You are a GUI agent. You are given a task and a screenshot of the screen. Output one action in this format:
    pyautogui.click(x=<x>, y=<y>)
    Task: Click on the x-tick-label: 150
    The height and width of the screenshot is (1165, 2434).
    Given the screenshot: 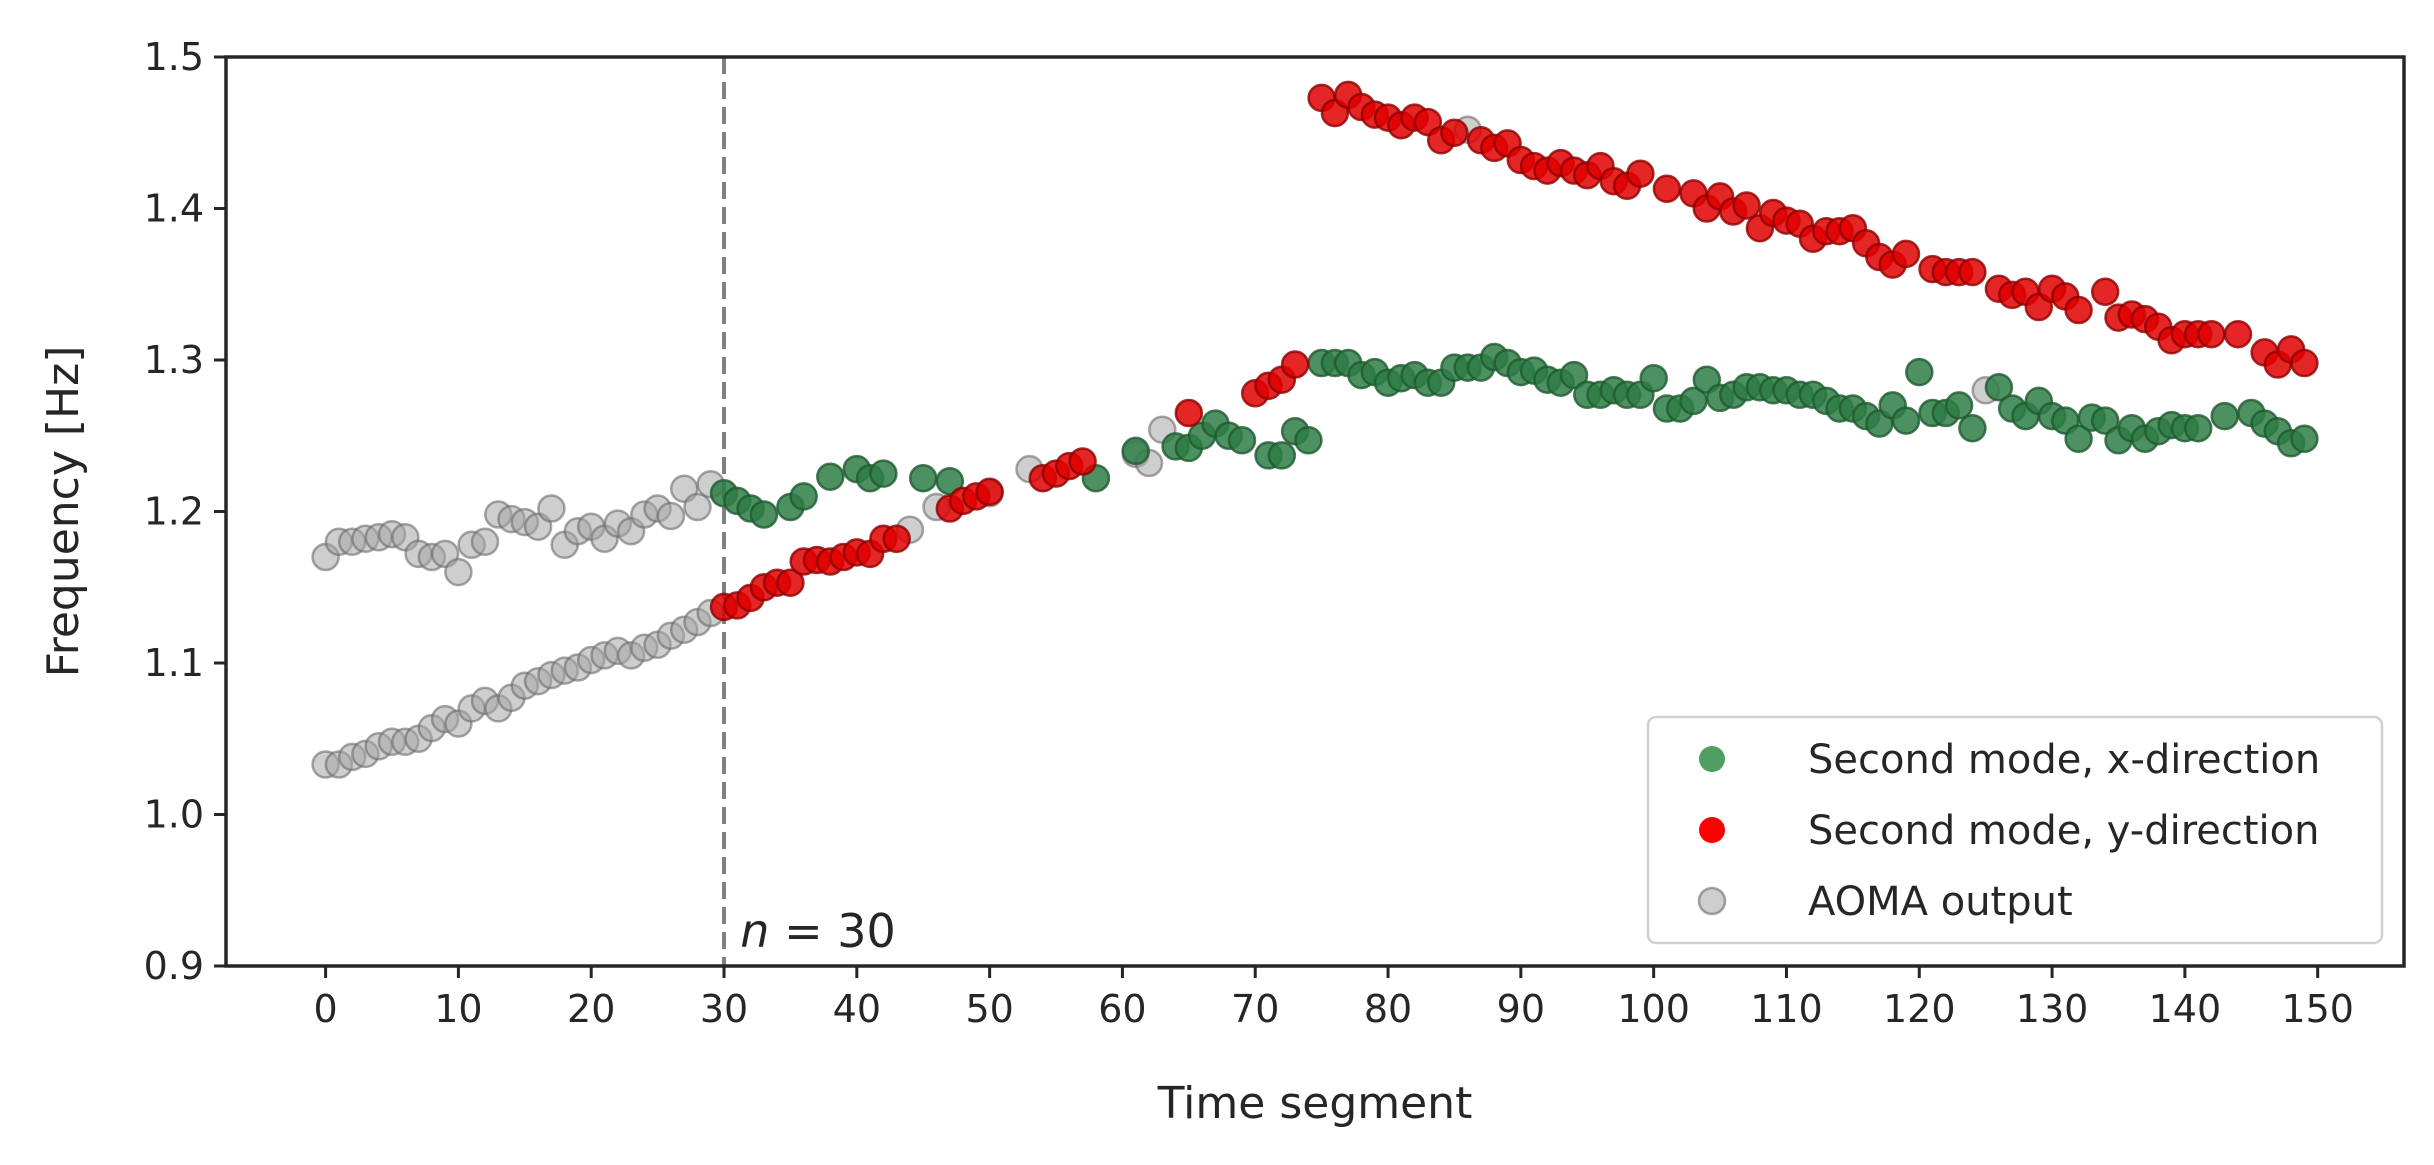 What is the action you would take?
    pyautogui.click(x=2317, y=1009)
    